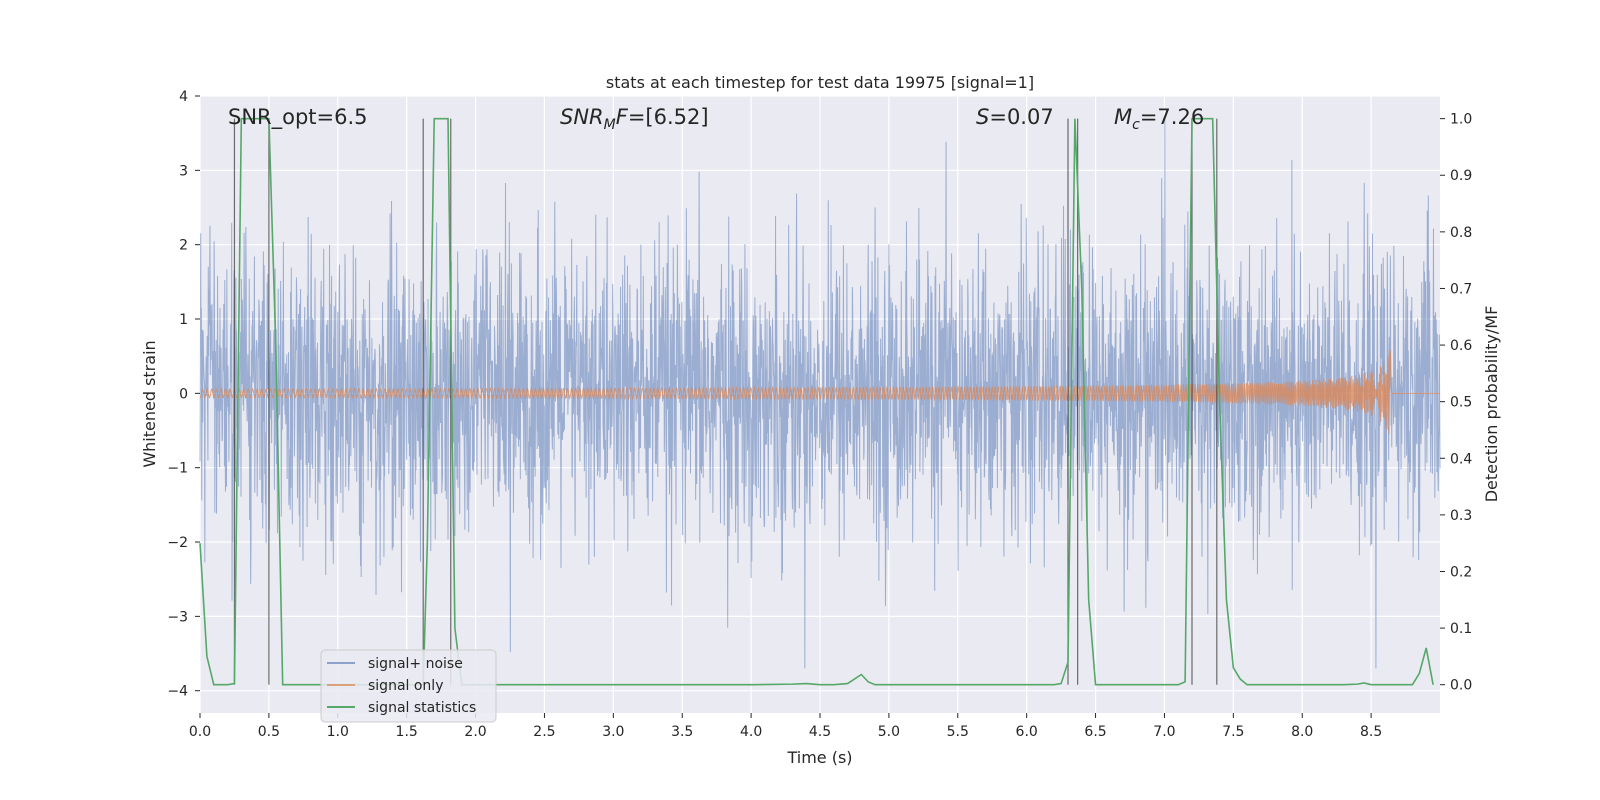 This screenshot has width=1600, height=800. Describe the element at coordinates (622, 117) in the screenshot. I see `snr-mf-f: F` at that location.